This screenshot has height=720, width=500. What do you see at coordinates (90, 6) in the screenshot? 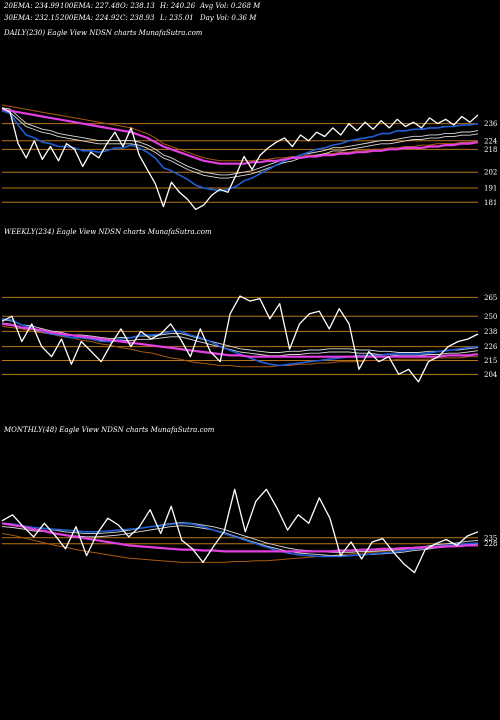
I see `stat-100ema: 100EMA: 227.48` at bounding box center [90, 6].